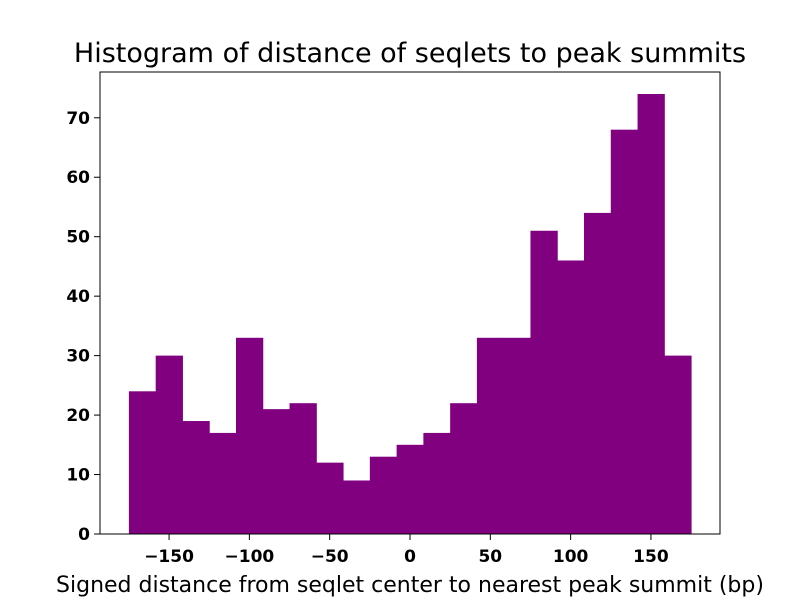 Image resolution: width=800 pixels, height=600 pixels. Describe the element at coordinates (330, 557) in the screenshot. I see `x-tick-label: −50` at that location.